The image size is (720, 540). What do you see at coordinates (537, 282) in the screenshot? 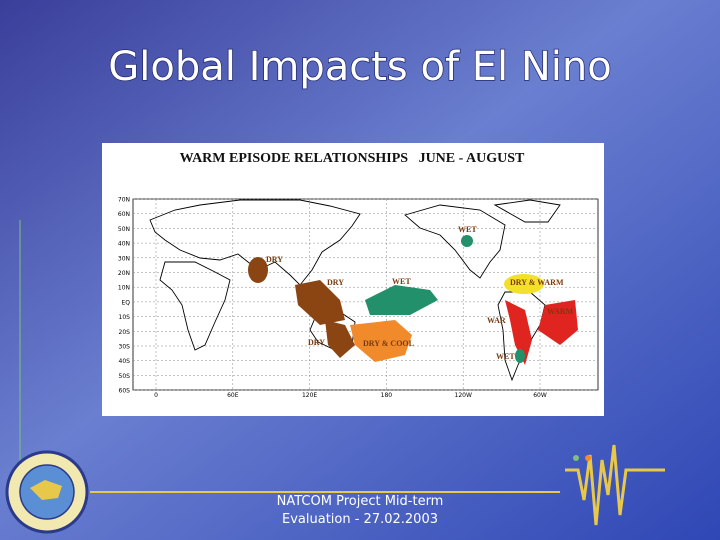
I see `region-label: DRY & WARM` at bounding box center [537, 282].